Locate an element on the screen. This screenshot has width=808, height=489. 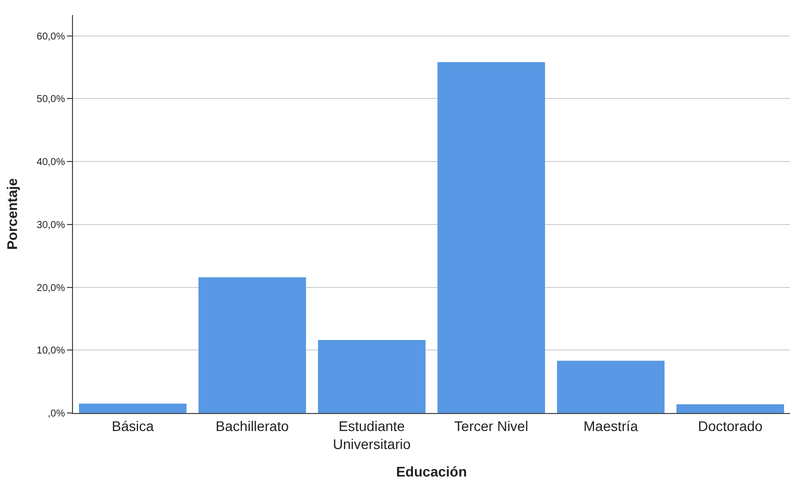
y-tick-label: 40,0% is located at coordinates (51, 162).